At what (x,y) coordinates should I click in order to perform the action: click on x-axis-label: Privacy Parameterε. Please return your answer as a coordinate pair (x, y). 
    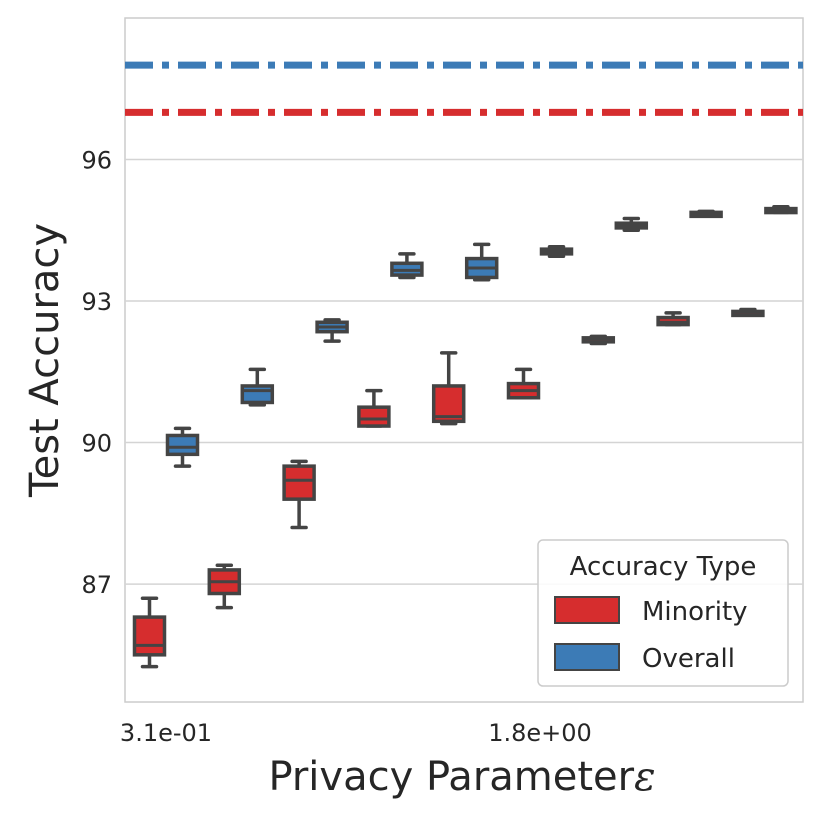
    Looking at the image, I should click on (461, 777).